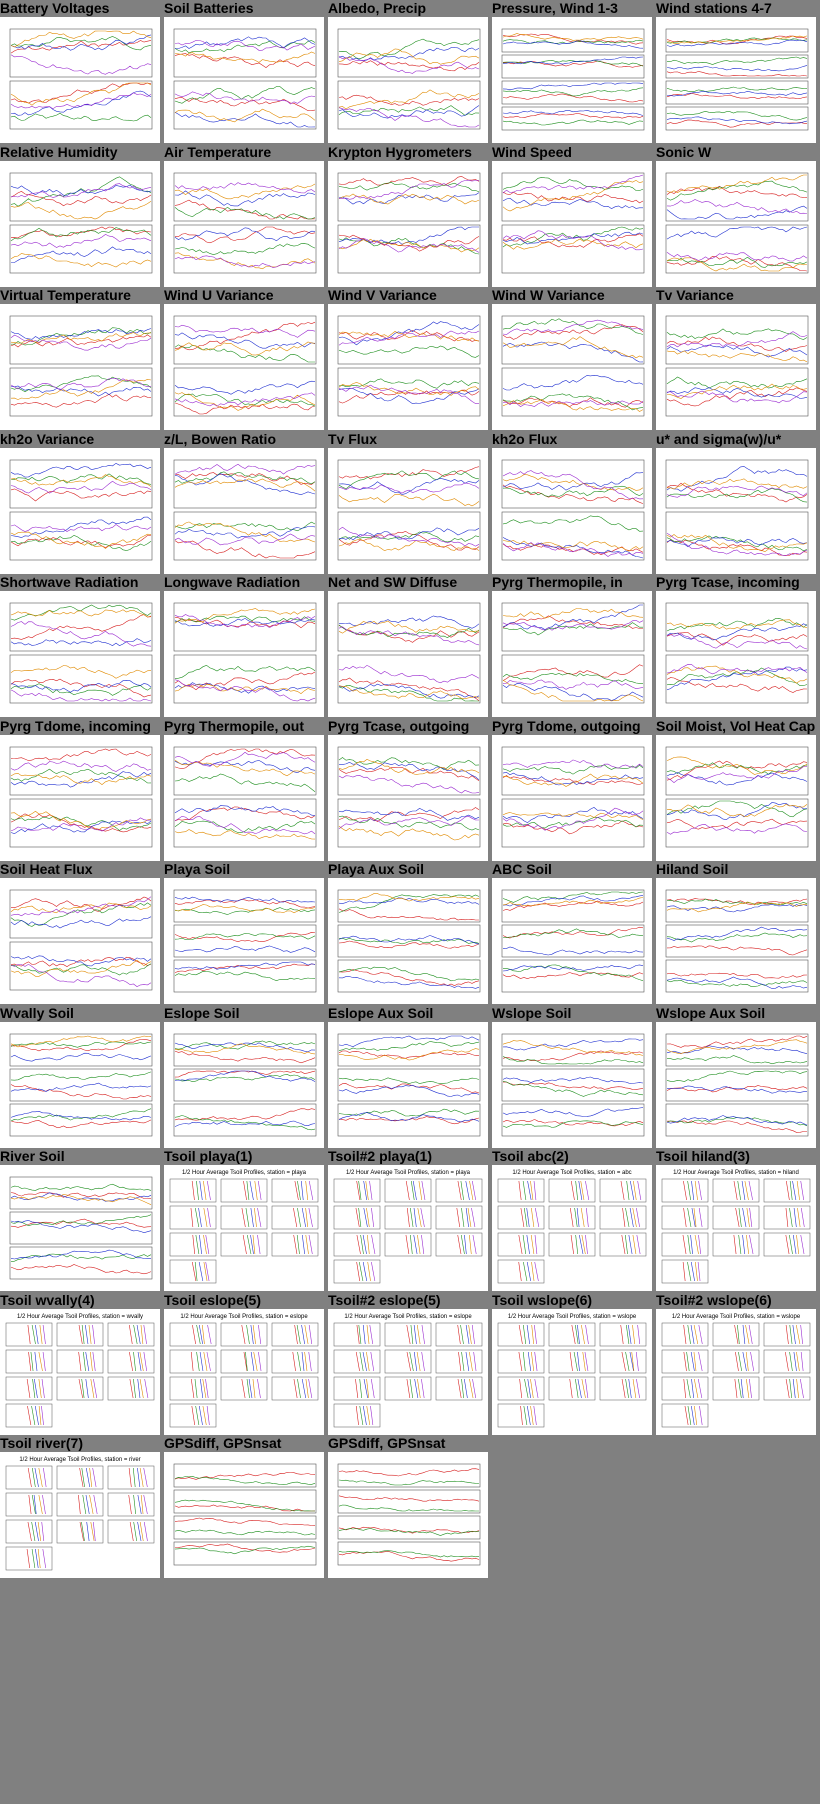  Describe the element at coordinates (735, 654) in the screenshot. I see `plot-tile-pyrg-tcase-incoming: Pyrg Tcase, incoming` at that location.